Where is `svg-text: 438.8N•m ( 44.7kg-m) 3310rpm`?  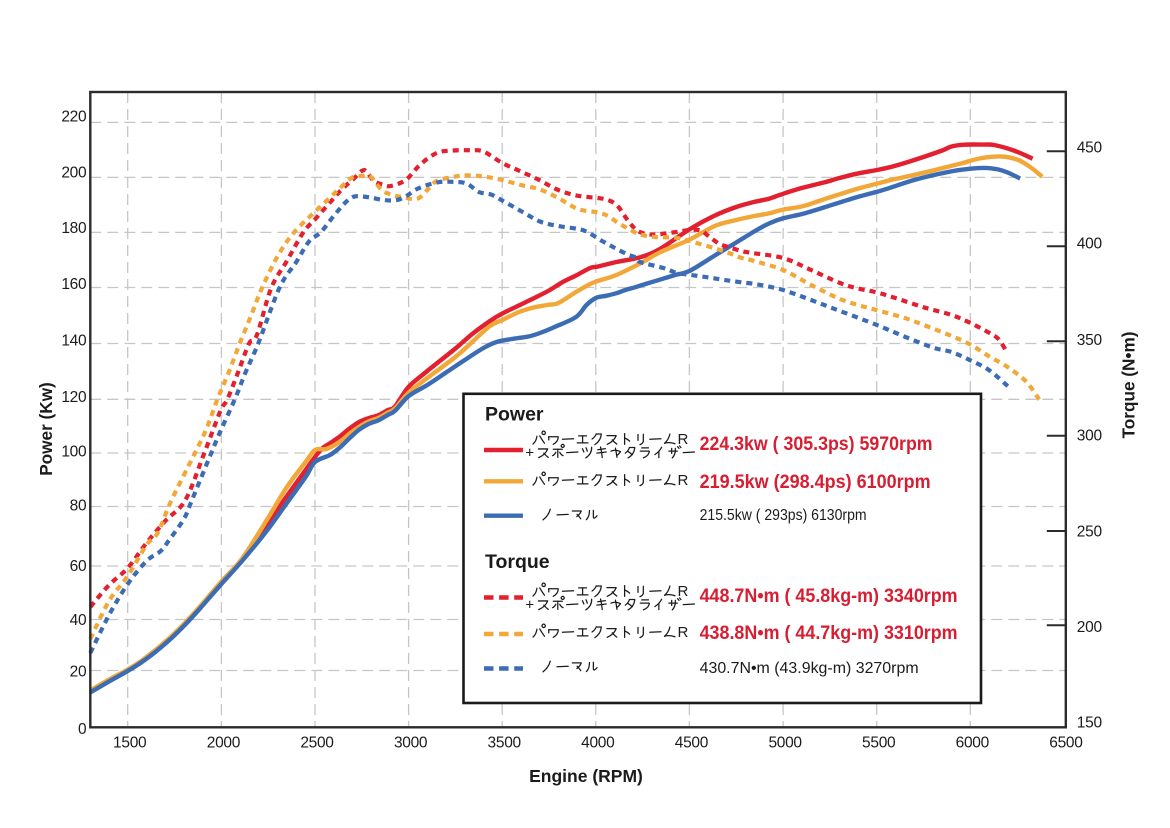
svg-text: 438.8N•m ( 44.7kg-m) 3310rpm is located at coordinates (829, 633).